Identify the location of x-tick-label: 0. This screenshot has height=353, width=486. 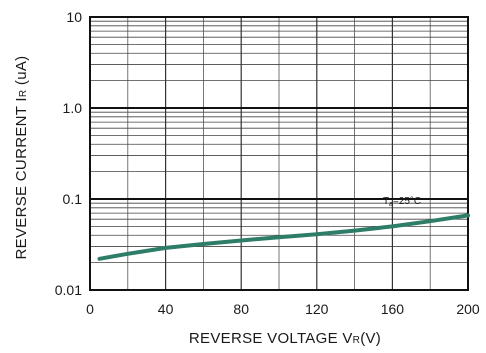
(90, 309).